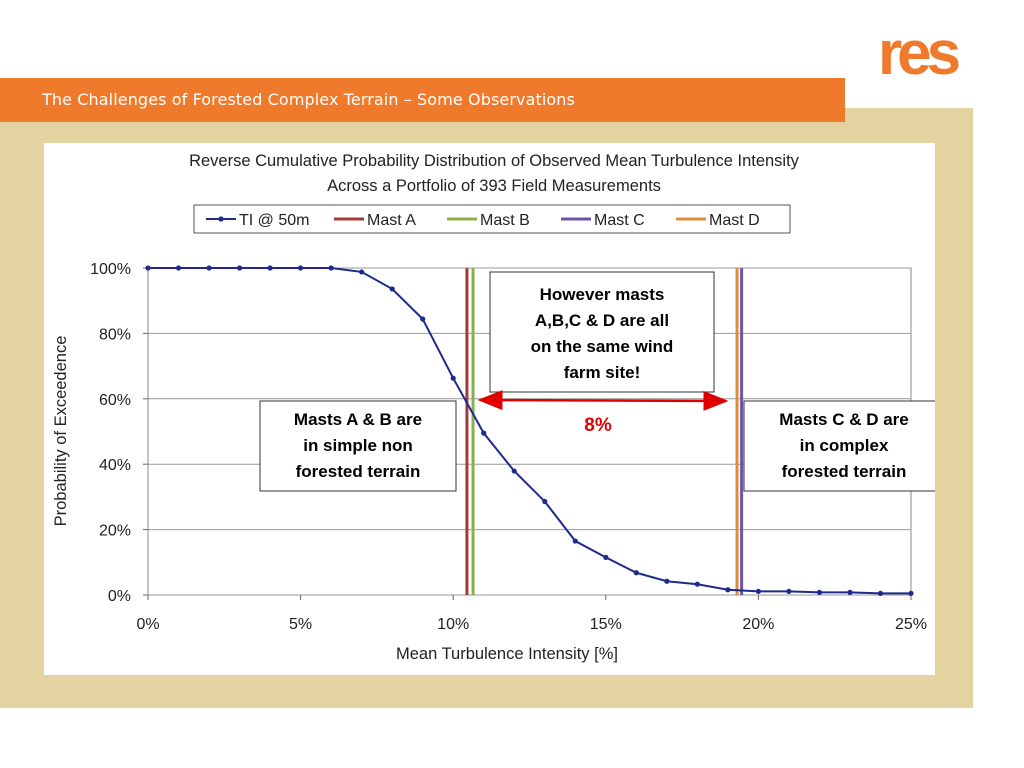 This screenshot has width=1024, height=768. What do you see at coordinates (221, 219) in the screenshot?
I see `legend-marker` at bounding box center [221, 219].